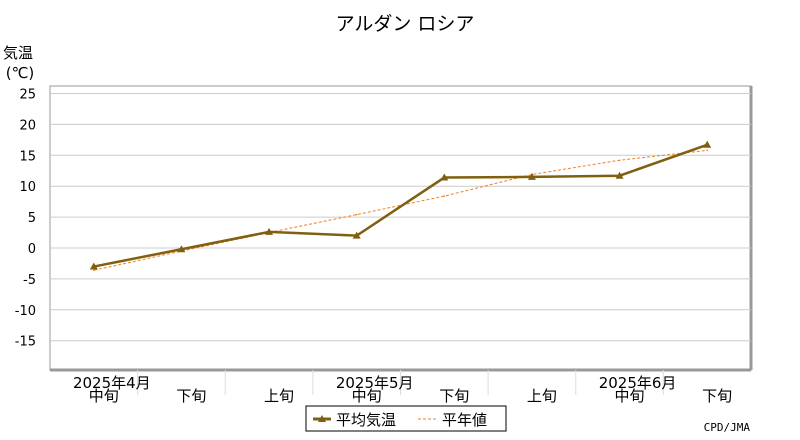 This screenshot has height=440, width=800. What do you see at coordinates (727, 427) in the screenshot?
I see `credit: CPD/JMA` at bounding box center [727, 427].